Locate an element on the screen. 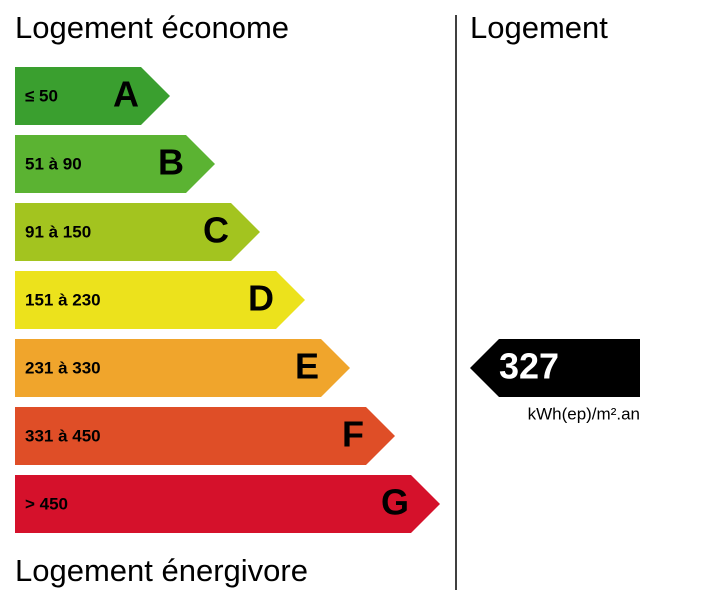  band-range: 51 à 90 is located at coordinates (53, 163).